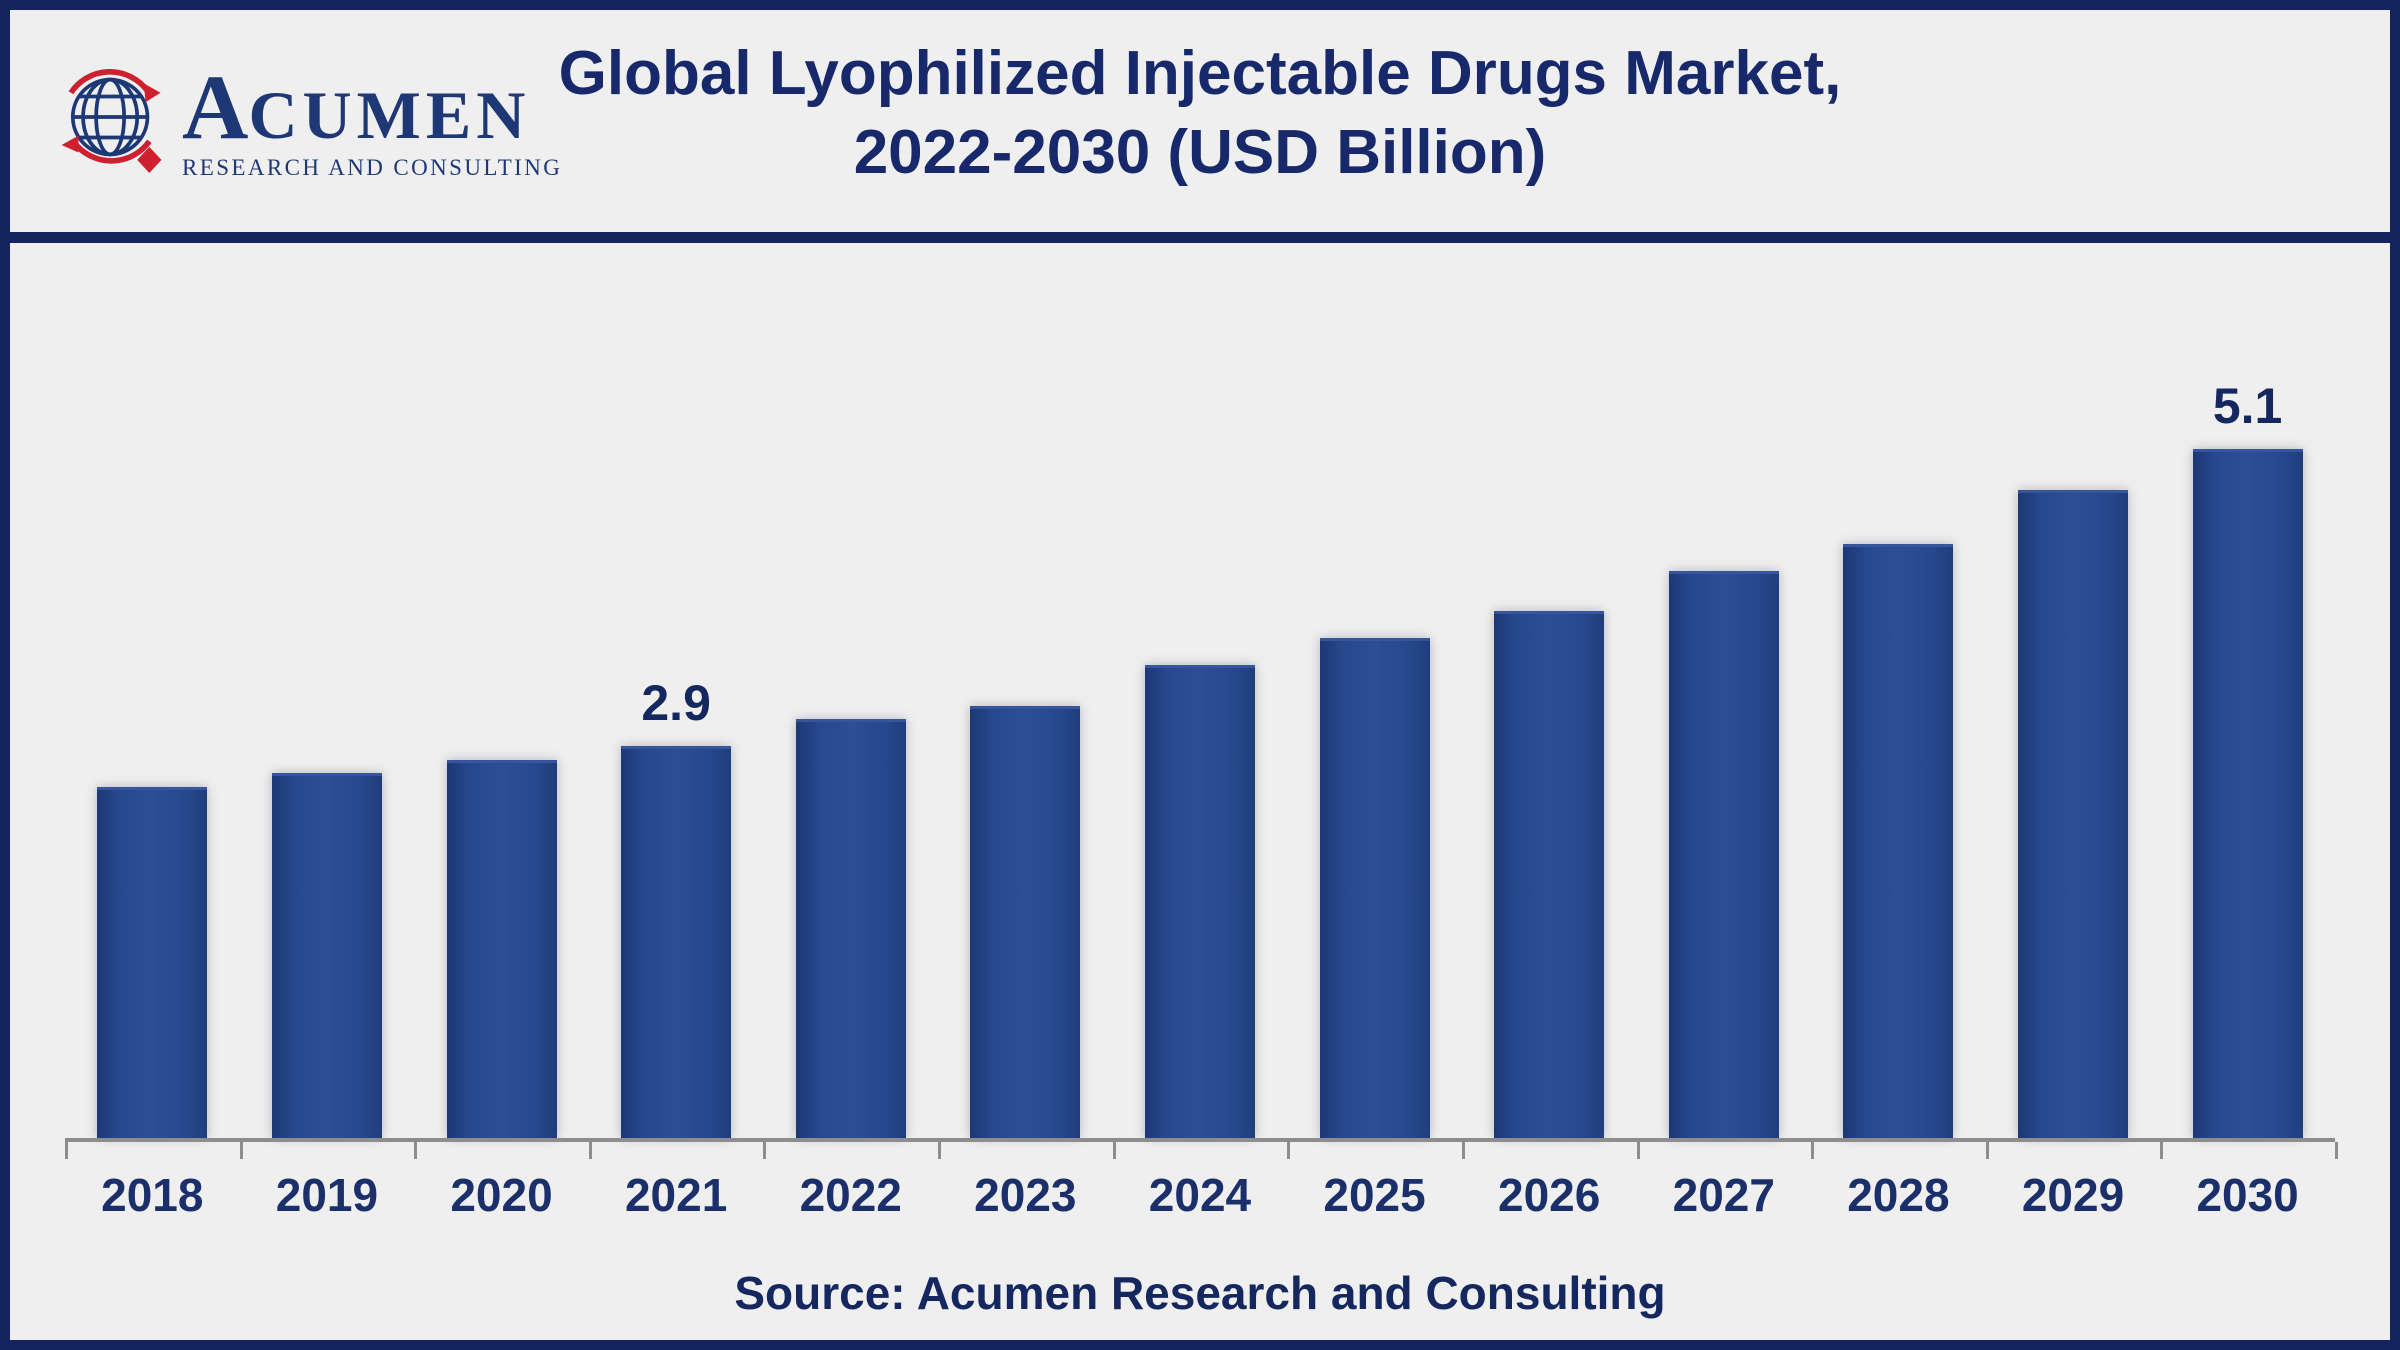 This screenshot has height=1350, width=2400. What do you see at coordinates (850, 695) in the screenshot?
I see `bar-slot-2022` at bounding box center [850, 695].